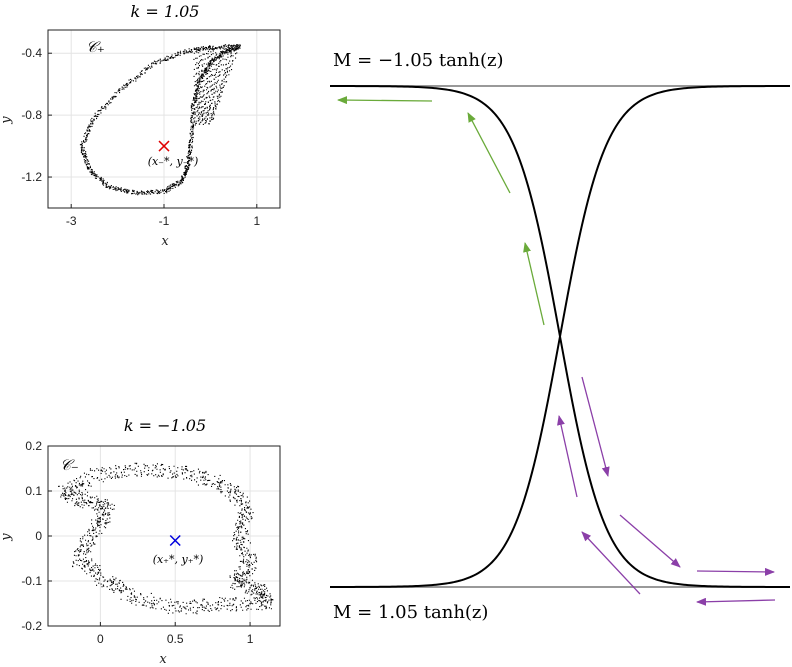 The image size is (792, 667). I want to click on plot-bottom-left-grid, so click(164, 536).